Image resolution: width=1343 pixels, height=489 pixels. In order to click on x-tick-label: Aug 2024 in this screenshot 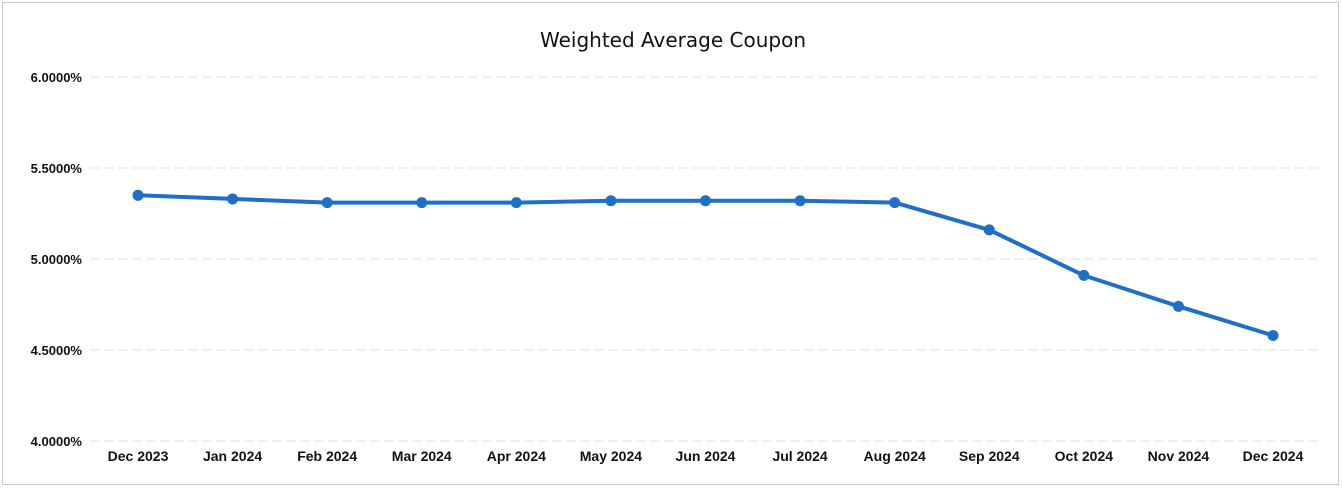, I will do `click(895, 456)`.